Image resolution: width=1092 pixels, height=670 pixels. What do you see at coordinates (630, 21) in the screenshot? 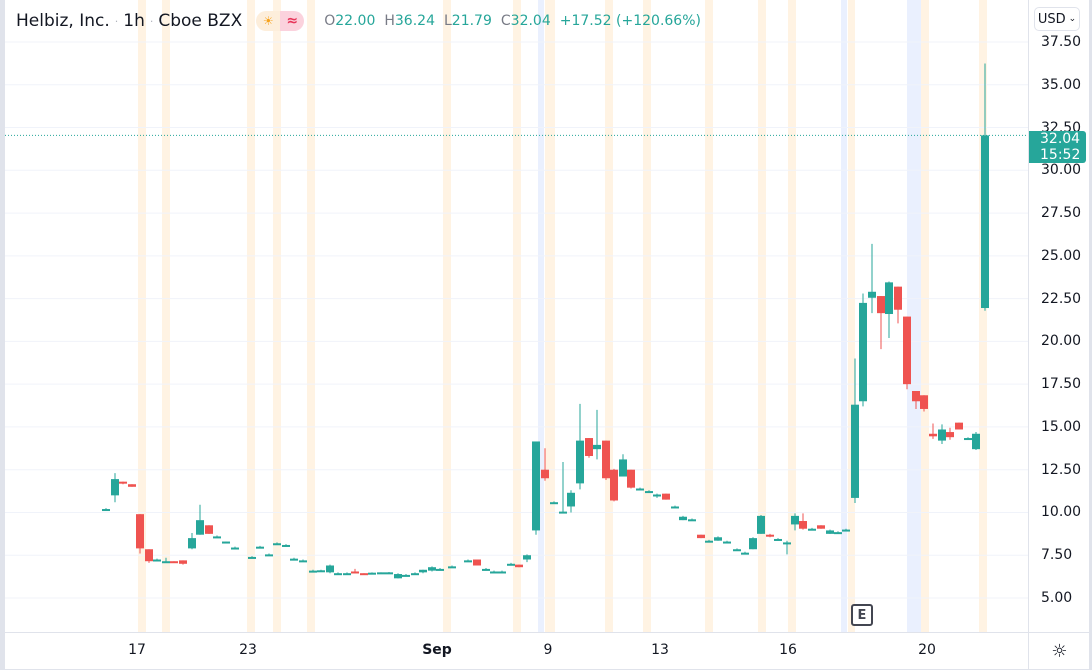
I see `change-value: +17.52 (+120.66%)` at bounding box center [630, 21].